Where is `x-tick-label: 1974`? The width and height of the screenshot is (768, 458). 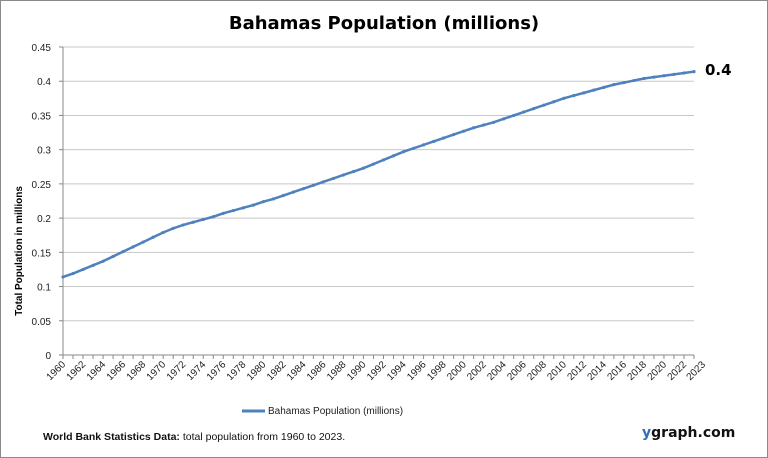
x-tick-label: 1974 is located at coordinates (197, 371).